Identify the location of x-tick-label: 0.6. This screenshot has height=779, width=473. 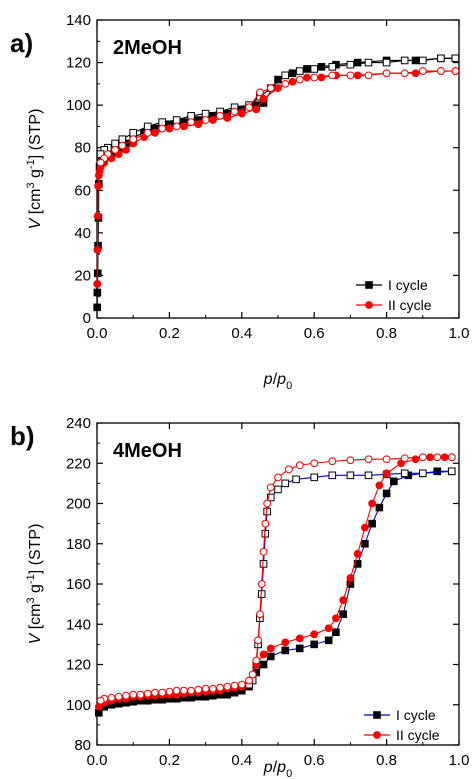
(314, 760).